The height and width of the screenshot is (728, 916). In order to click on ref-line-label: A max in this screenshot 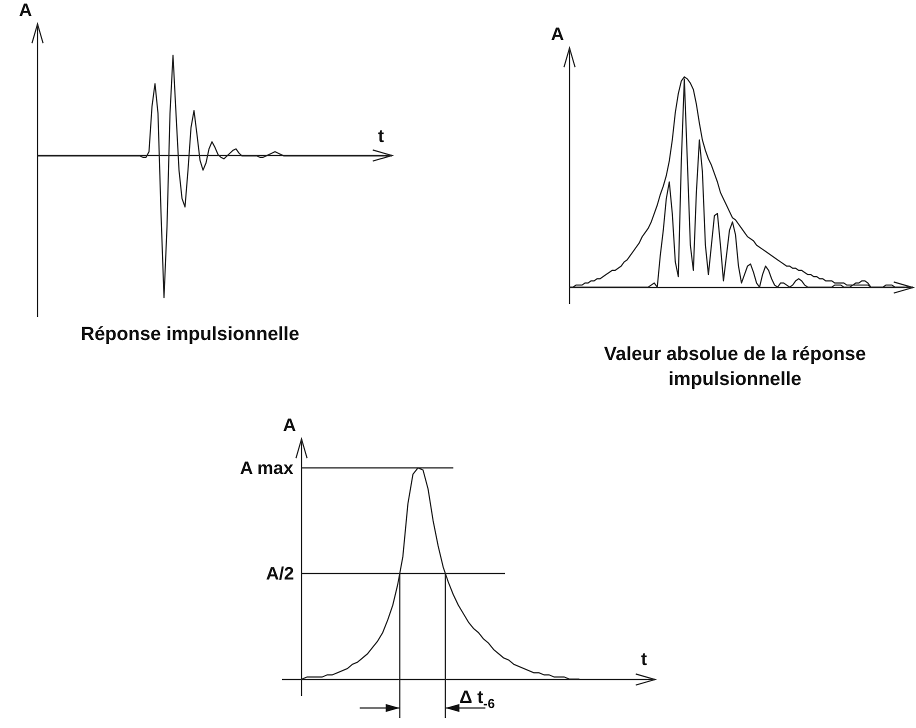, I will do `click(267, 468)`.